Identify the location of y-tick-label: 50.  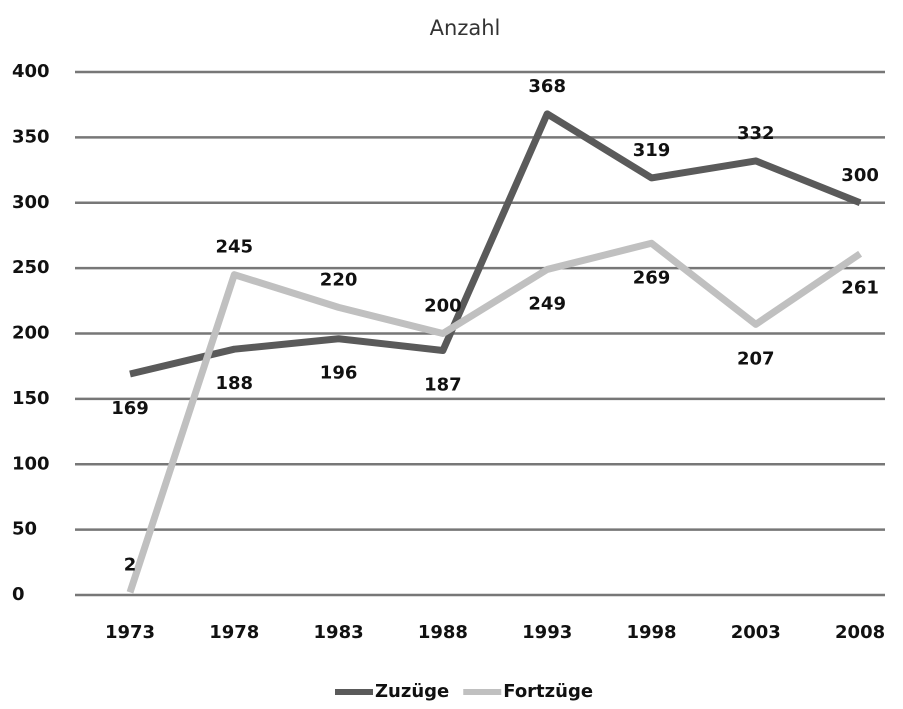
(24, 529).